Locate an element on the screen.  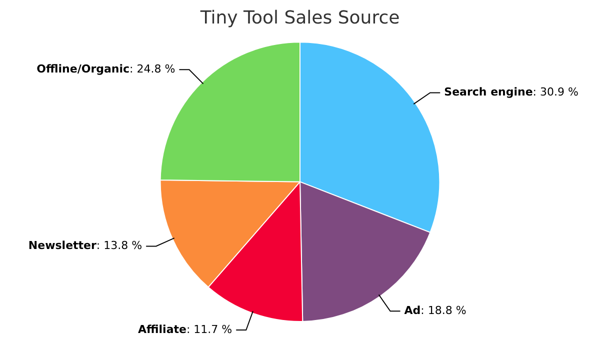
data-label: : 24.8 % is located at coordinates (153, 69).